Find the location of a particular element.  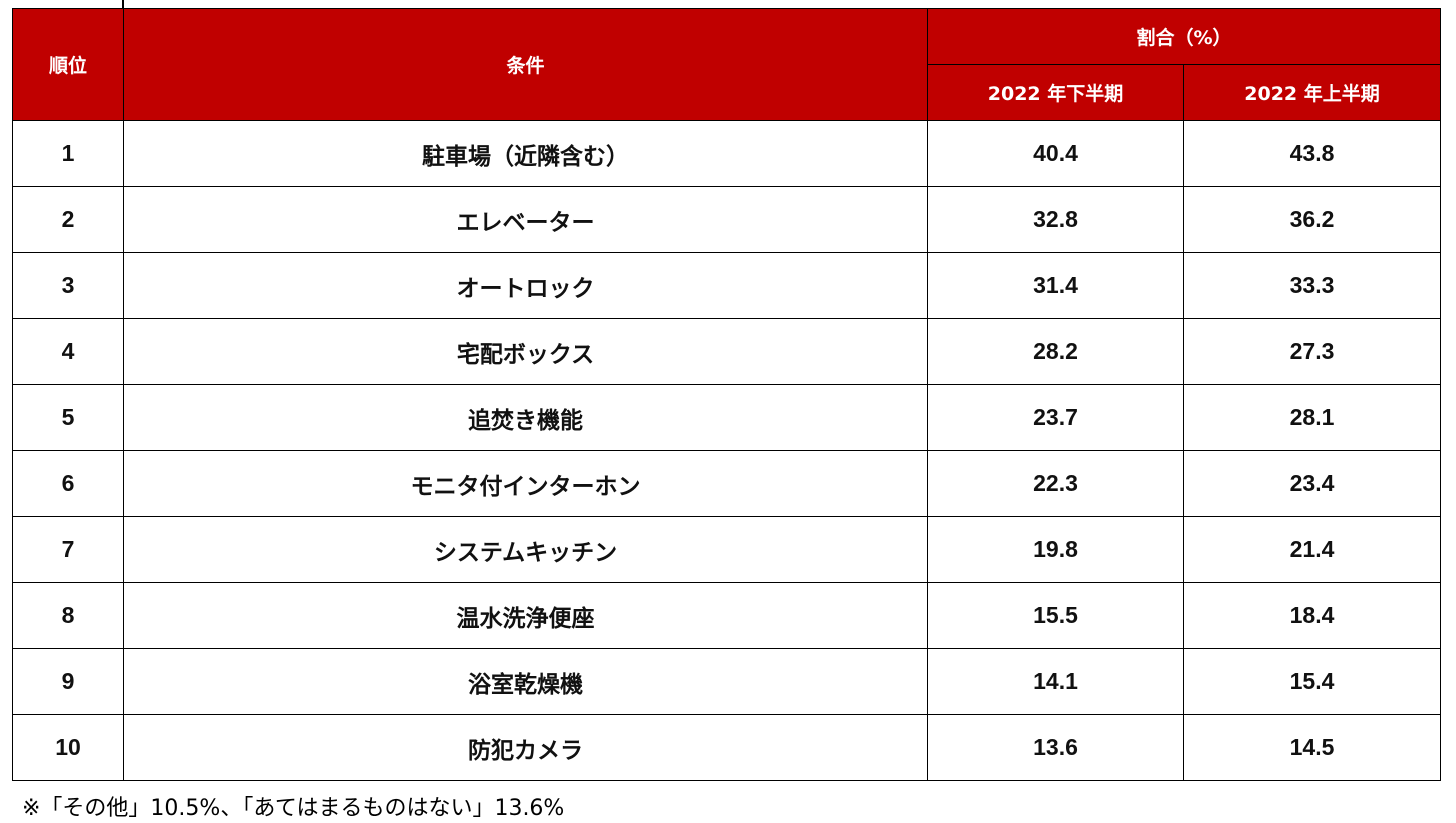

table-row: 7 システムキッチン 19.8 21.4 is located at coordinates (727, 549).